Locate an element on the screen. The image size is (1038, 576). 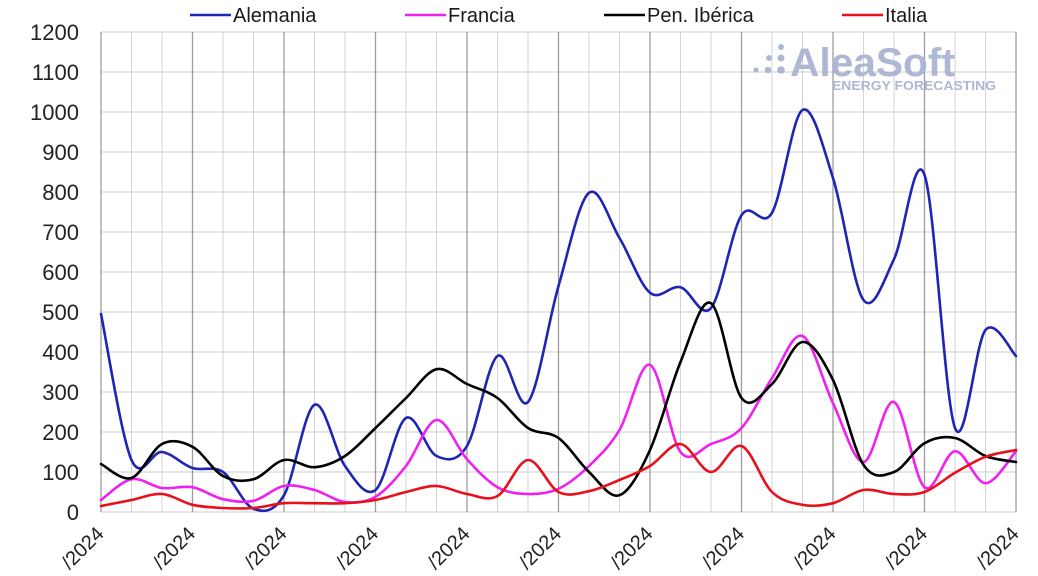
logo-name: AleaSoft is located at coordinates (872, 63).